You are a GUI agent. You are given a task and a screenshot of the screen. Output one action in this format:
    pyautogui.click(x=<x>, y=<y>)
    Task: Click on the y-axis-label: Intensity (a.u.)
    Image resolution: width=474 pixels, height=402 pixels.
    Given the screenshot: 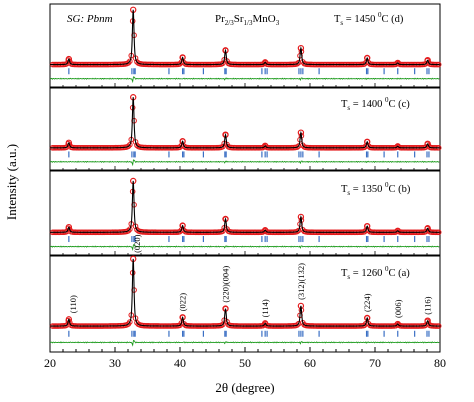 What is the action you would take?
    pyautogui.click(x=11, y=182)
    